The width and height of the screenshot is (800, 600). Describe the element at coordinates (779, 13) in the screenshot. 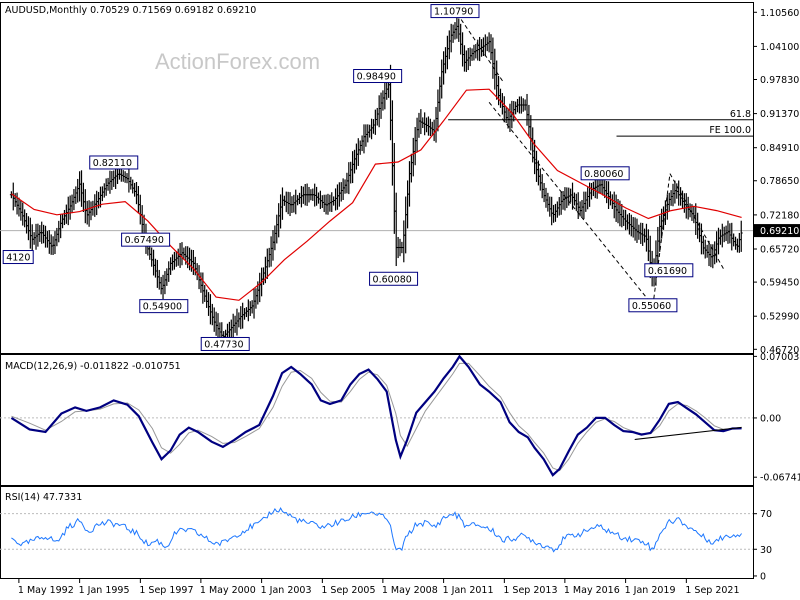

I see `price-y-tick-label: 1.10560` at that location.